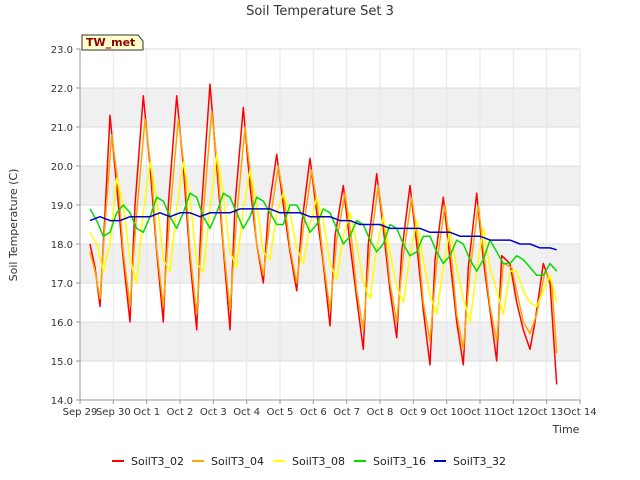  I want to click on x-tick-label: Oct 7, so click(346, 412).